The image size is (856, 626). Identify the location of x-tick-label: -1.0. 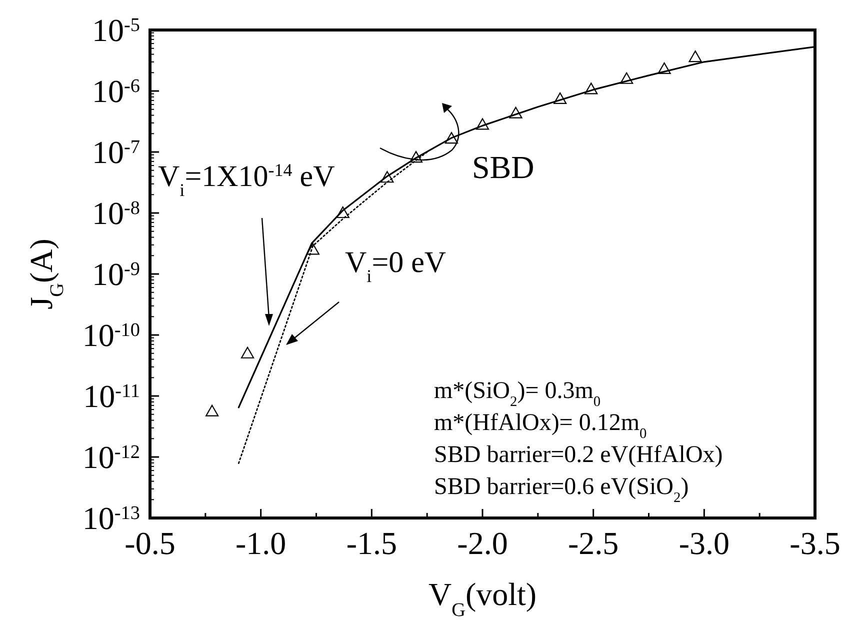
(261, 543).